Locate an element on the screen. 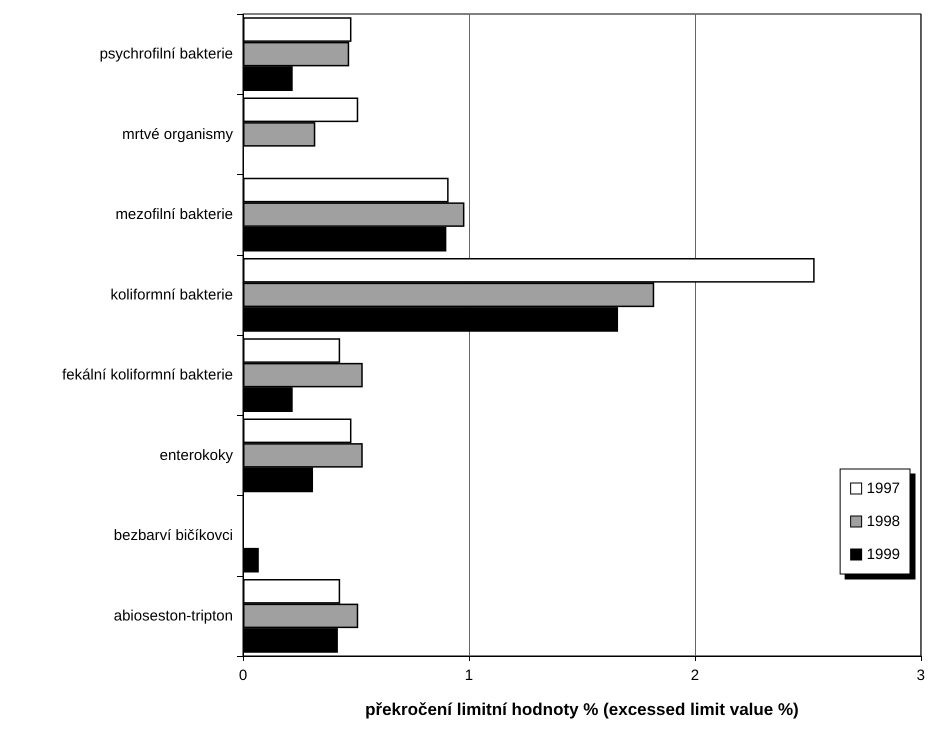 The image size is (928, 736). x-tick-label: 1 is located at coordinates (469, 675).